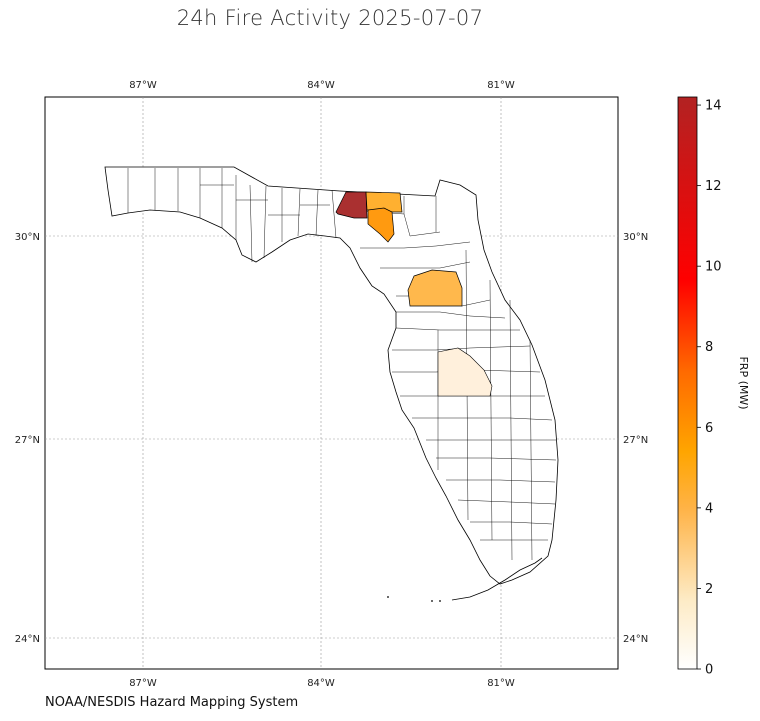 The height and width of the screenshot is (721, 760). What do you see at coordinates (27, 440) in the screenshot?
I see `lat-tick-left-27: 27°N` at bounding box center [27, 440].